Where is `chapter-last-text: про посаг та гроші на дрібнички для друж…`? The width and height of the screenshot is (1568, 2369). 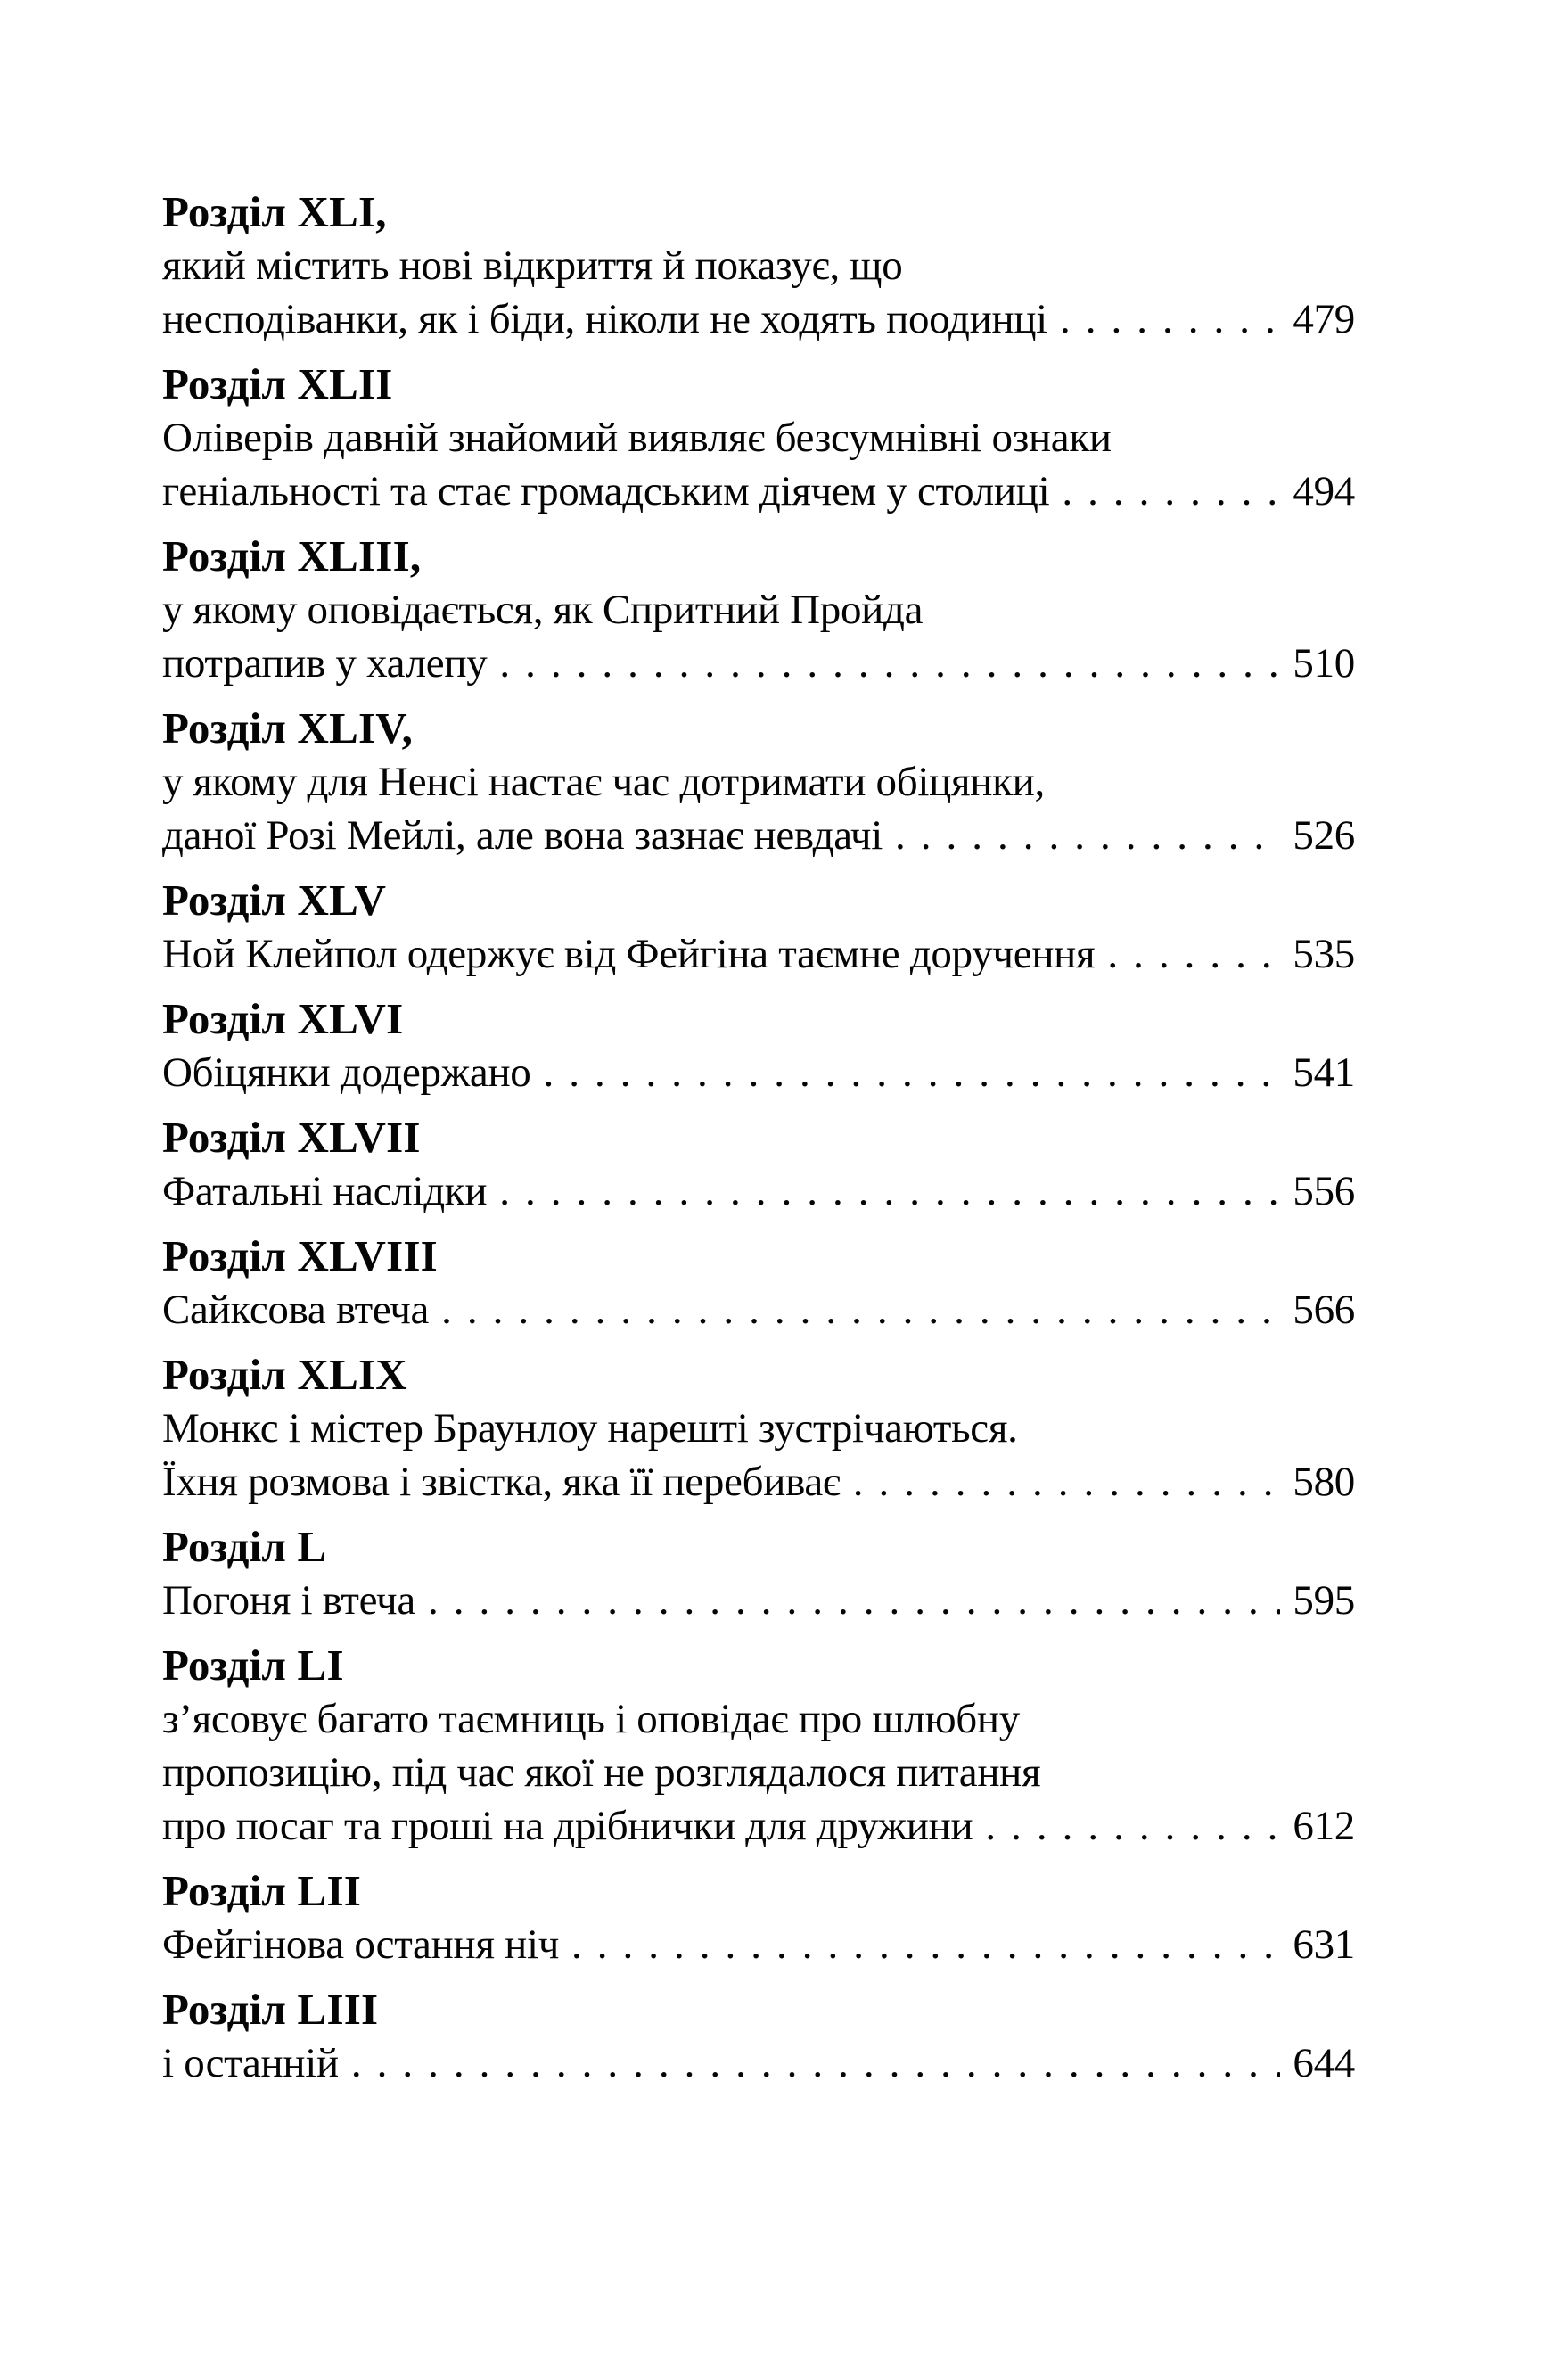 chapter-last-text: про посаг та гроші на дрібнички для друж… is located at coordinates (568, 1826).